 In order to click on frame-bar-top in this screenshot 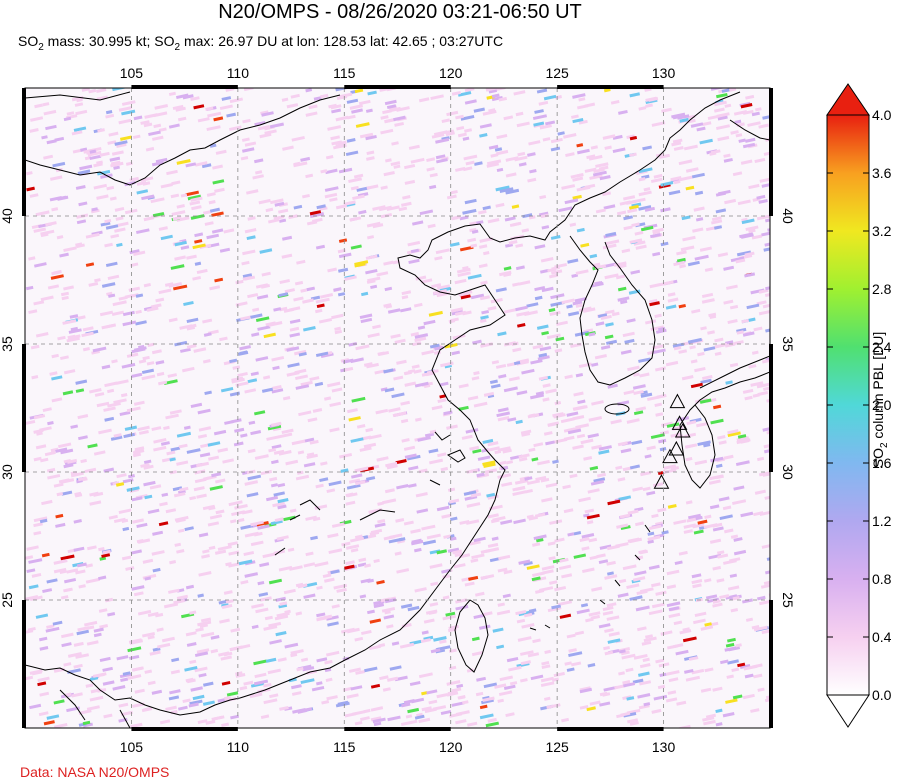, I will do `click(397, 87)`.